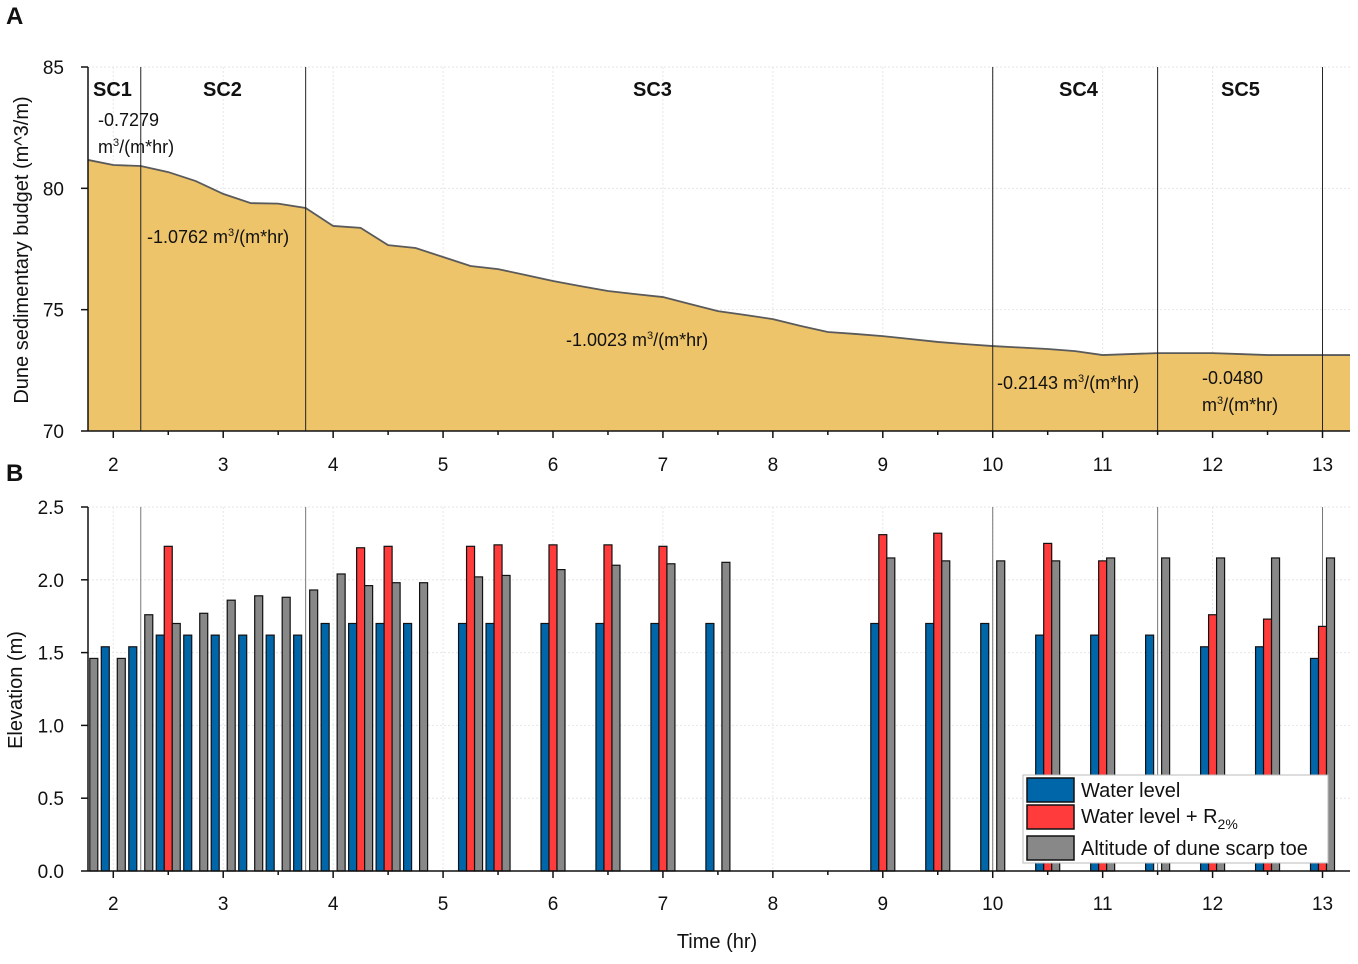 This screenshot has height=964, width=1358. Describe the element at coordinates (1232, 378) in the screenshot. I see `rate-sc5-value: -0.0480` at that location.